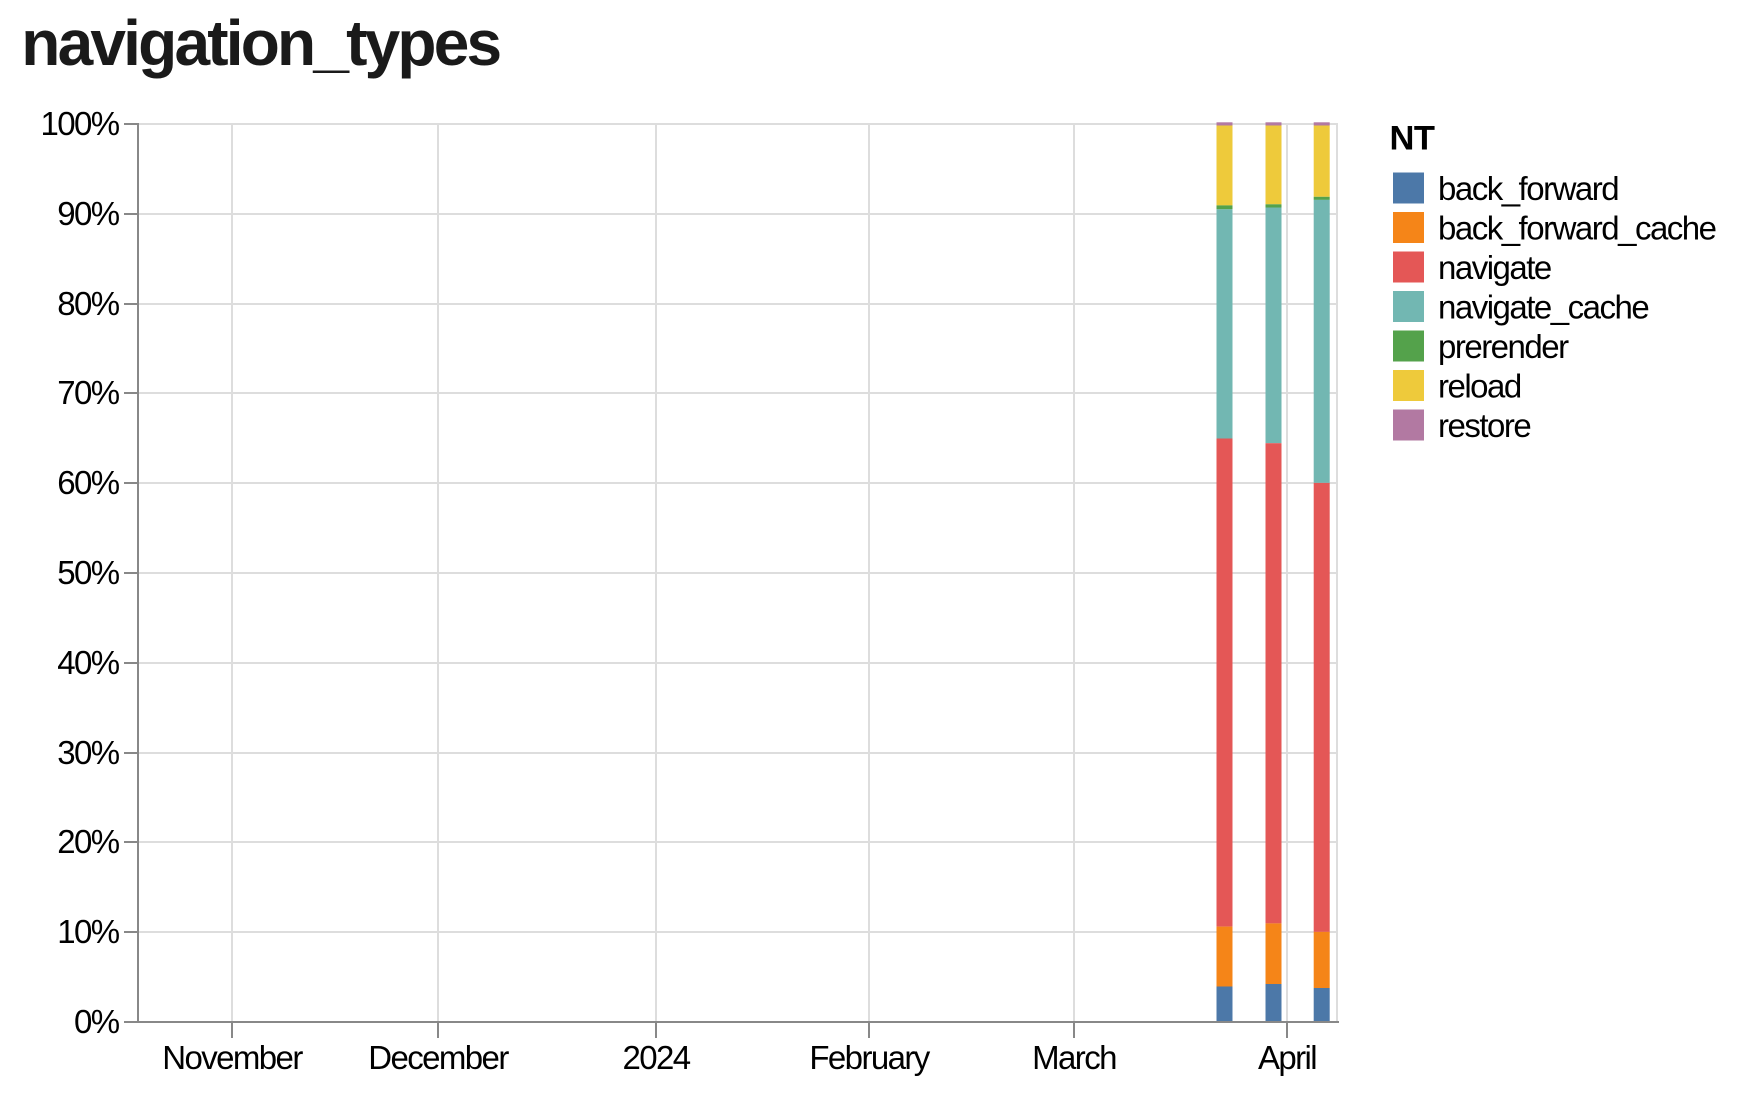  What do you see at coordinates (1543, 307) in the screenshot?
I see `svg-text: navigate_cache` at bounding box center [1543, 307].